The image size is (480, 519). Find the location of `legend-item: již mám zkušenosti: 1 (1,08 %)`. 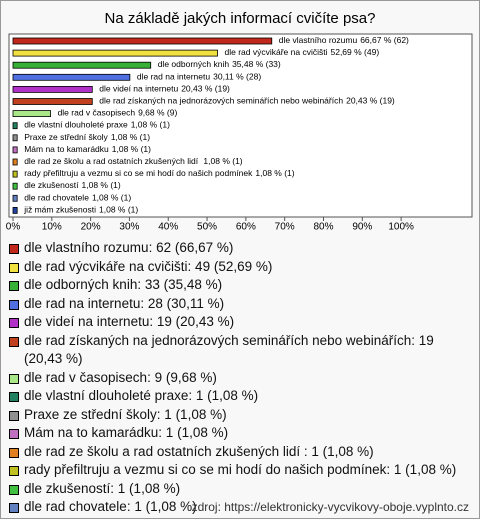

legend-item: již mám zkušenosti: 1 (1,08 %) is located at coordinates (240, 518).